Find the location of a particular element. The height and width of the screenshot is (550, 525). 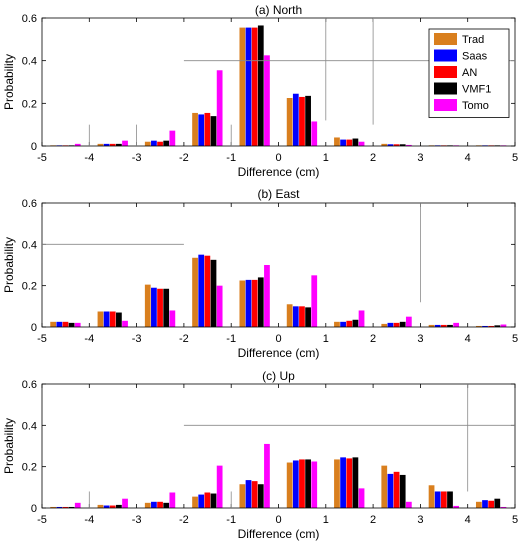

panel-title: (b) East is located at coordinates (278, 194).